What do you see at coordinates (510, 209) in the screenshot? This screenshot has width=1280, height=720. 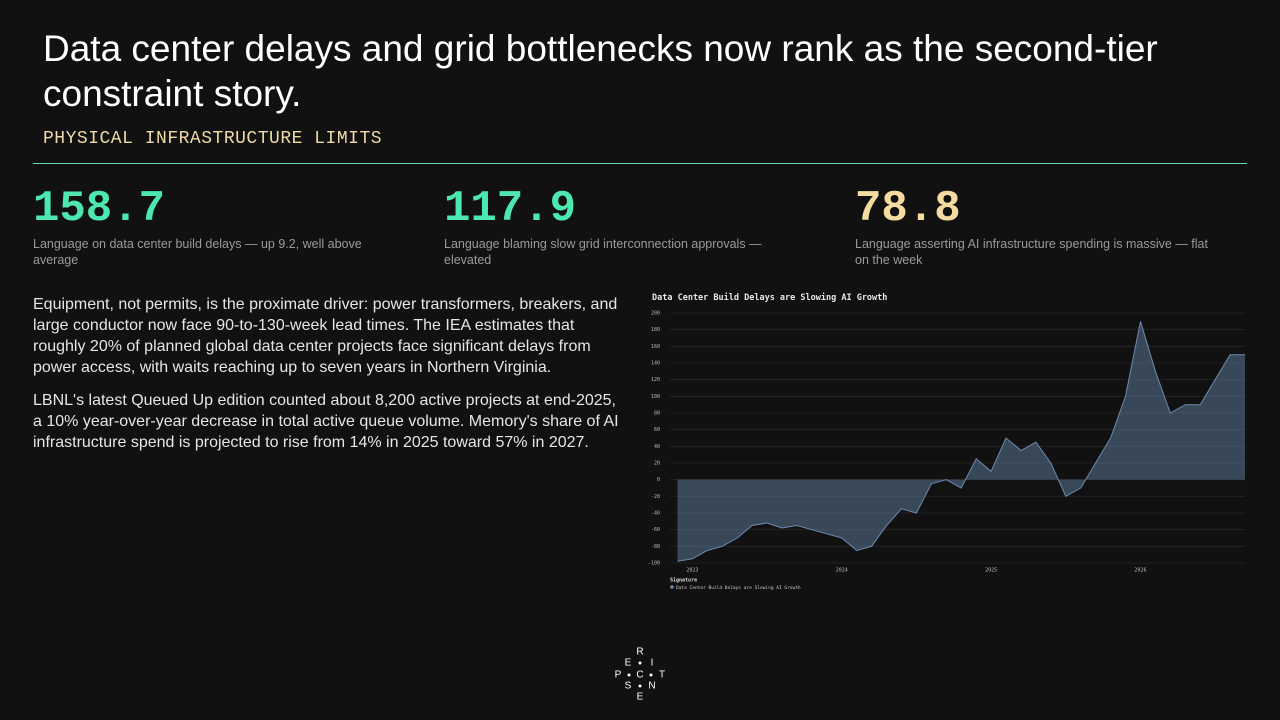 I see `metric-value: 117.9` at bounding box center [510, 209].